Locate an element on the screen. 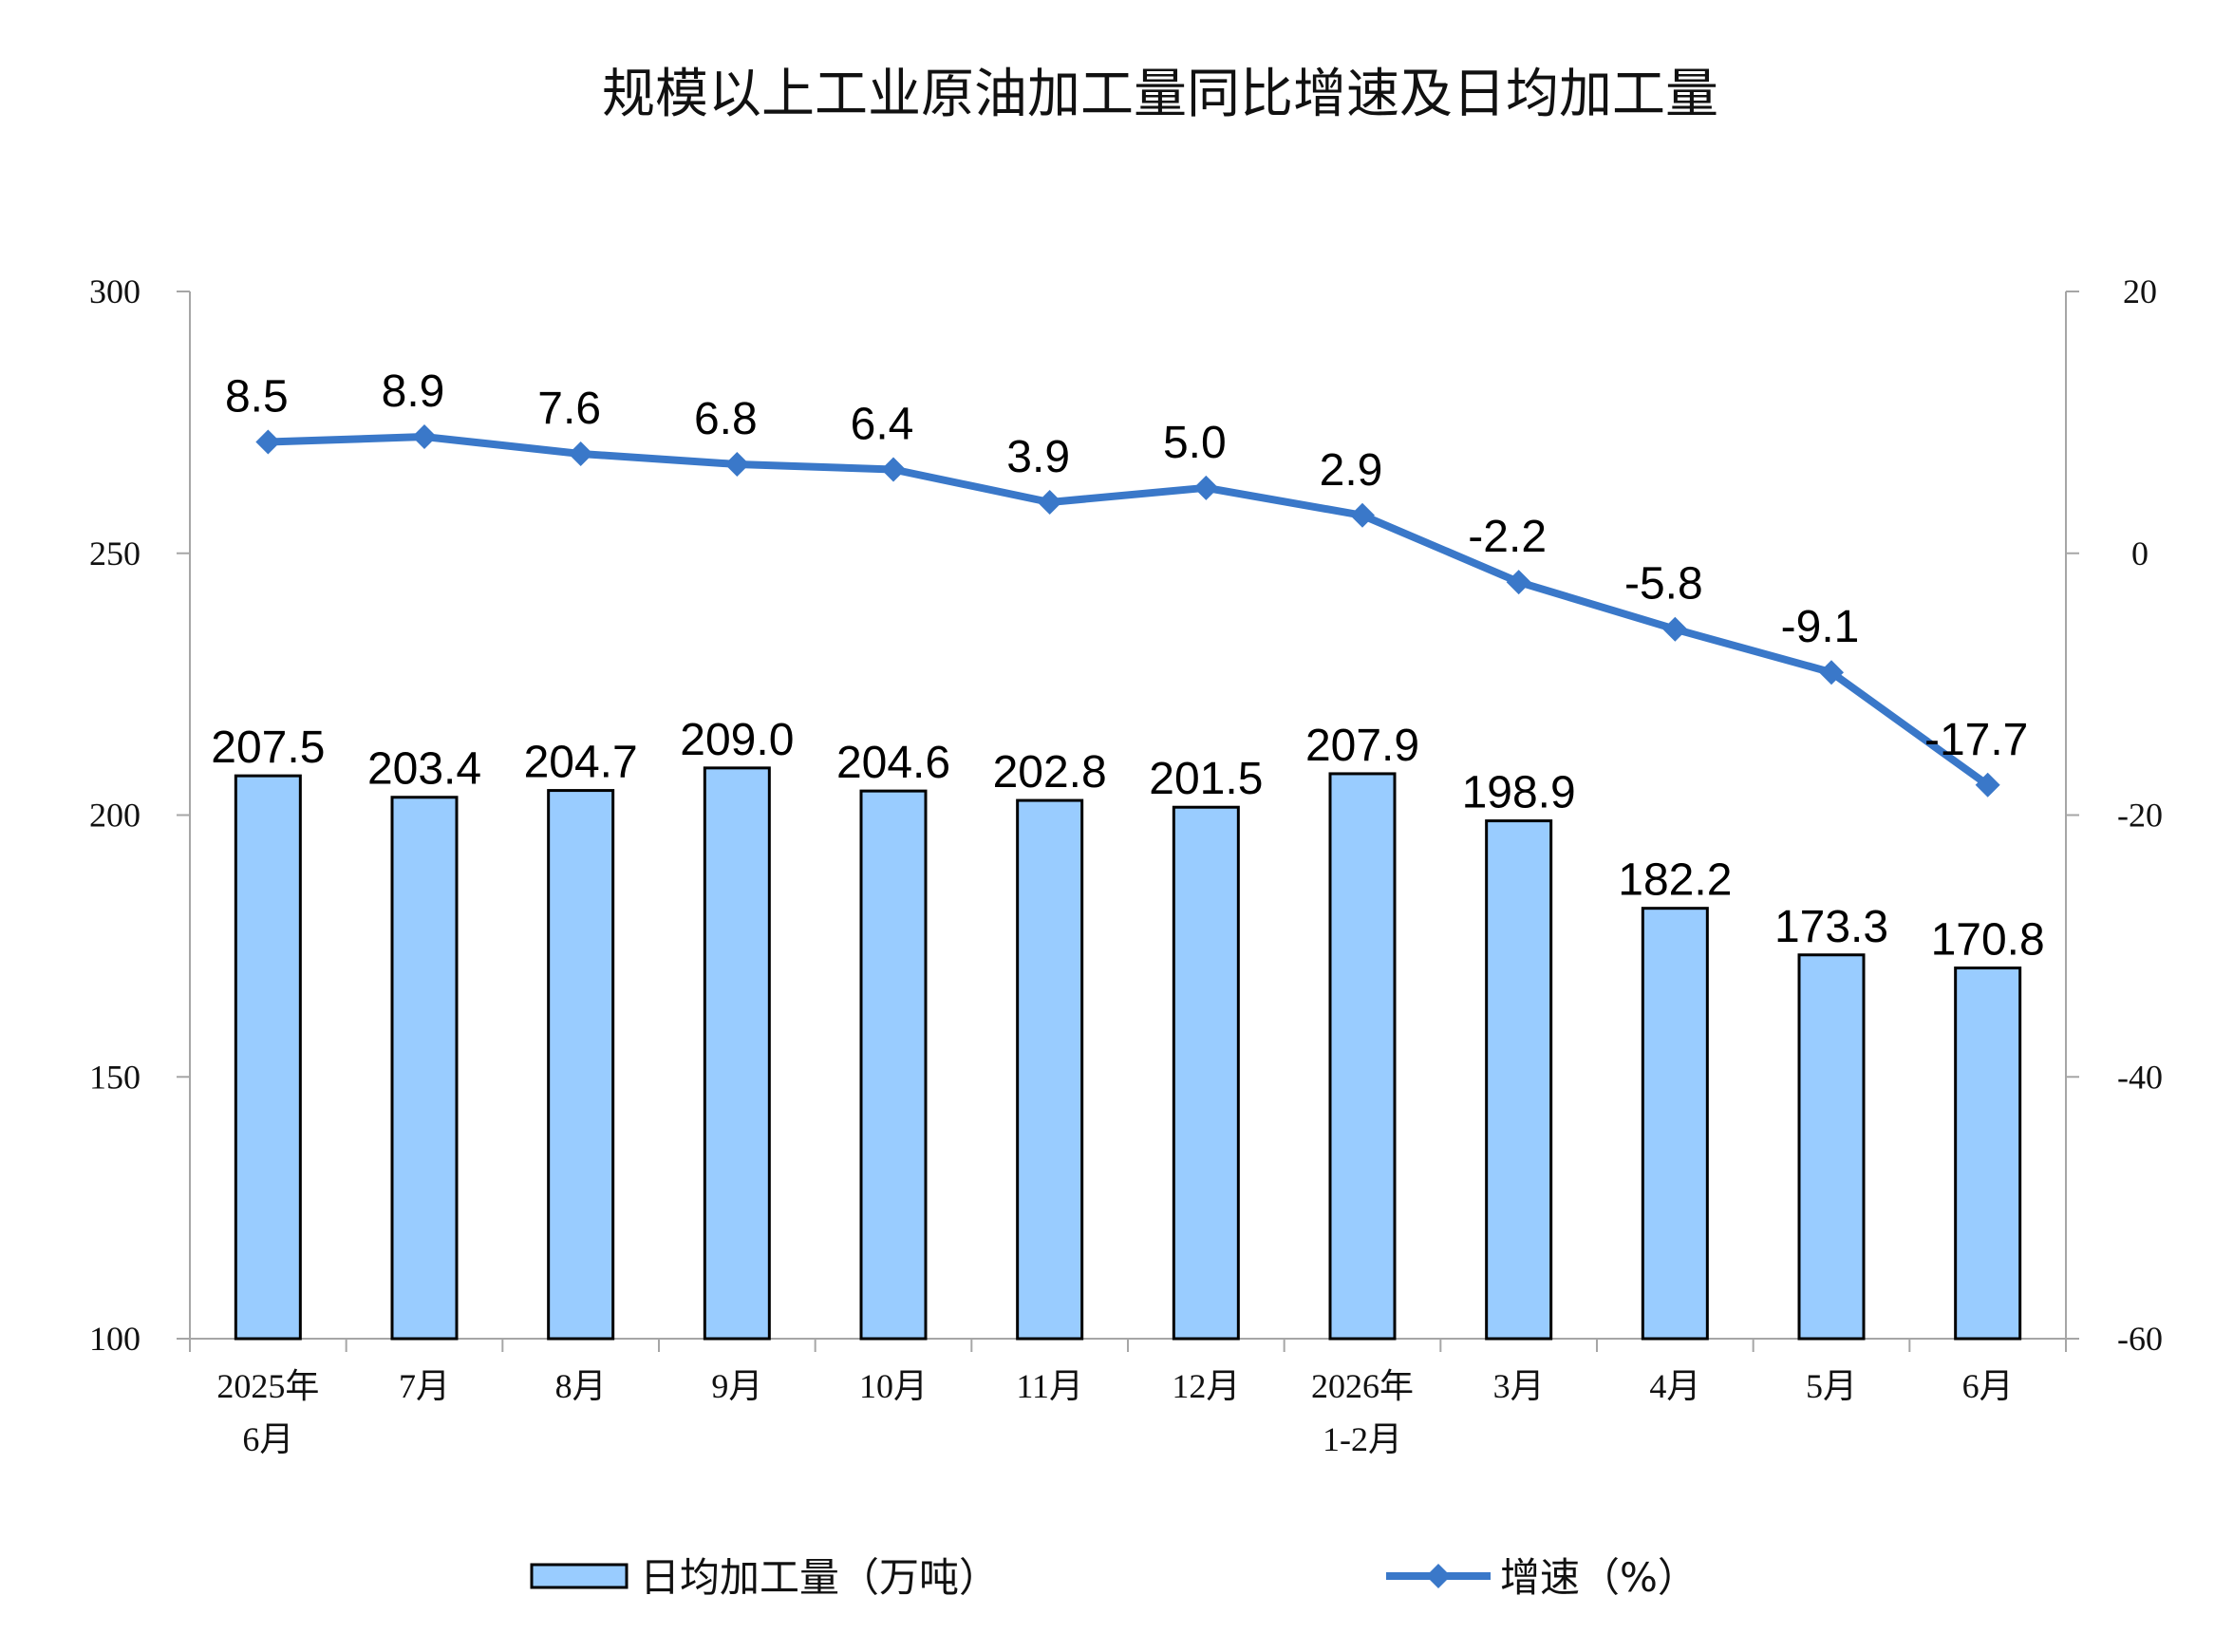 This screenshot has width=2233, height=1652. line-value-label: -2.2 is located at coordinates (1507, 537).